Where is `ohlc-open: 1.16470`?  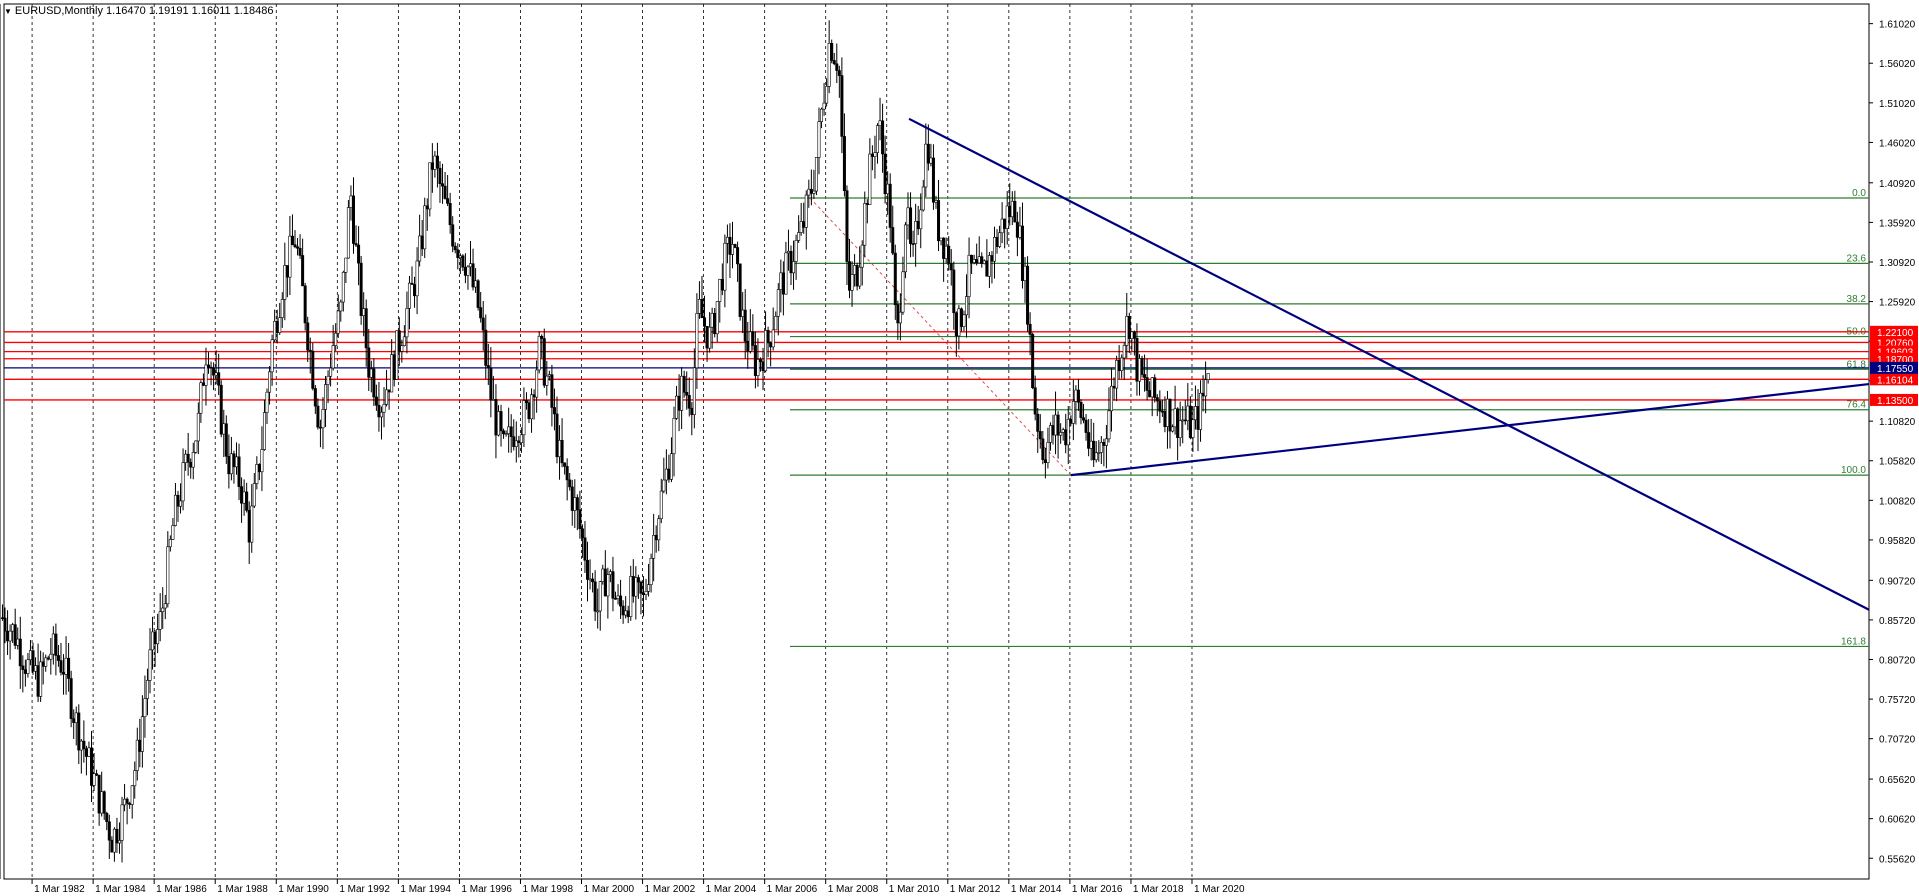 ohlc-open: 1.16470 is located at coordinates (126, 11).